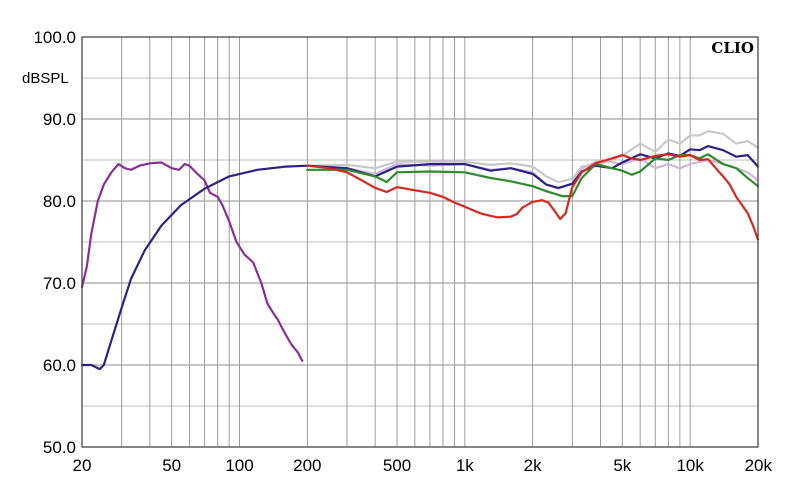 The width and height of the screenshot is (800, 504). I want to click on x-tick-label: 500, so click(397, 465).